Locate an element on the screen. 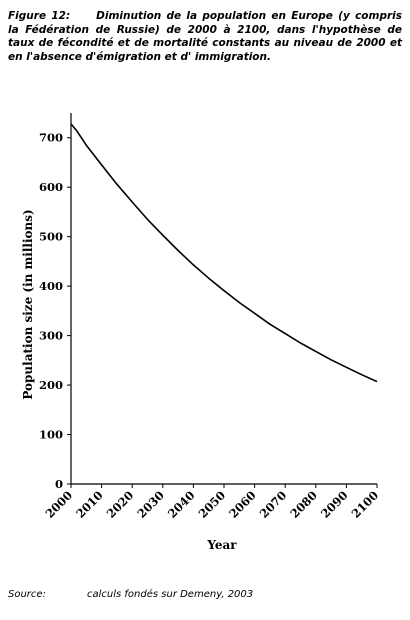 The image size is (410, 620). x-tick-label: 2030 is located at coordinates (150, 504).